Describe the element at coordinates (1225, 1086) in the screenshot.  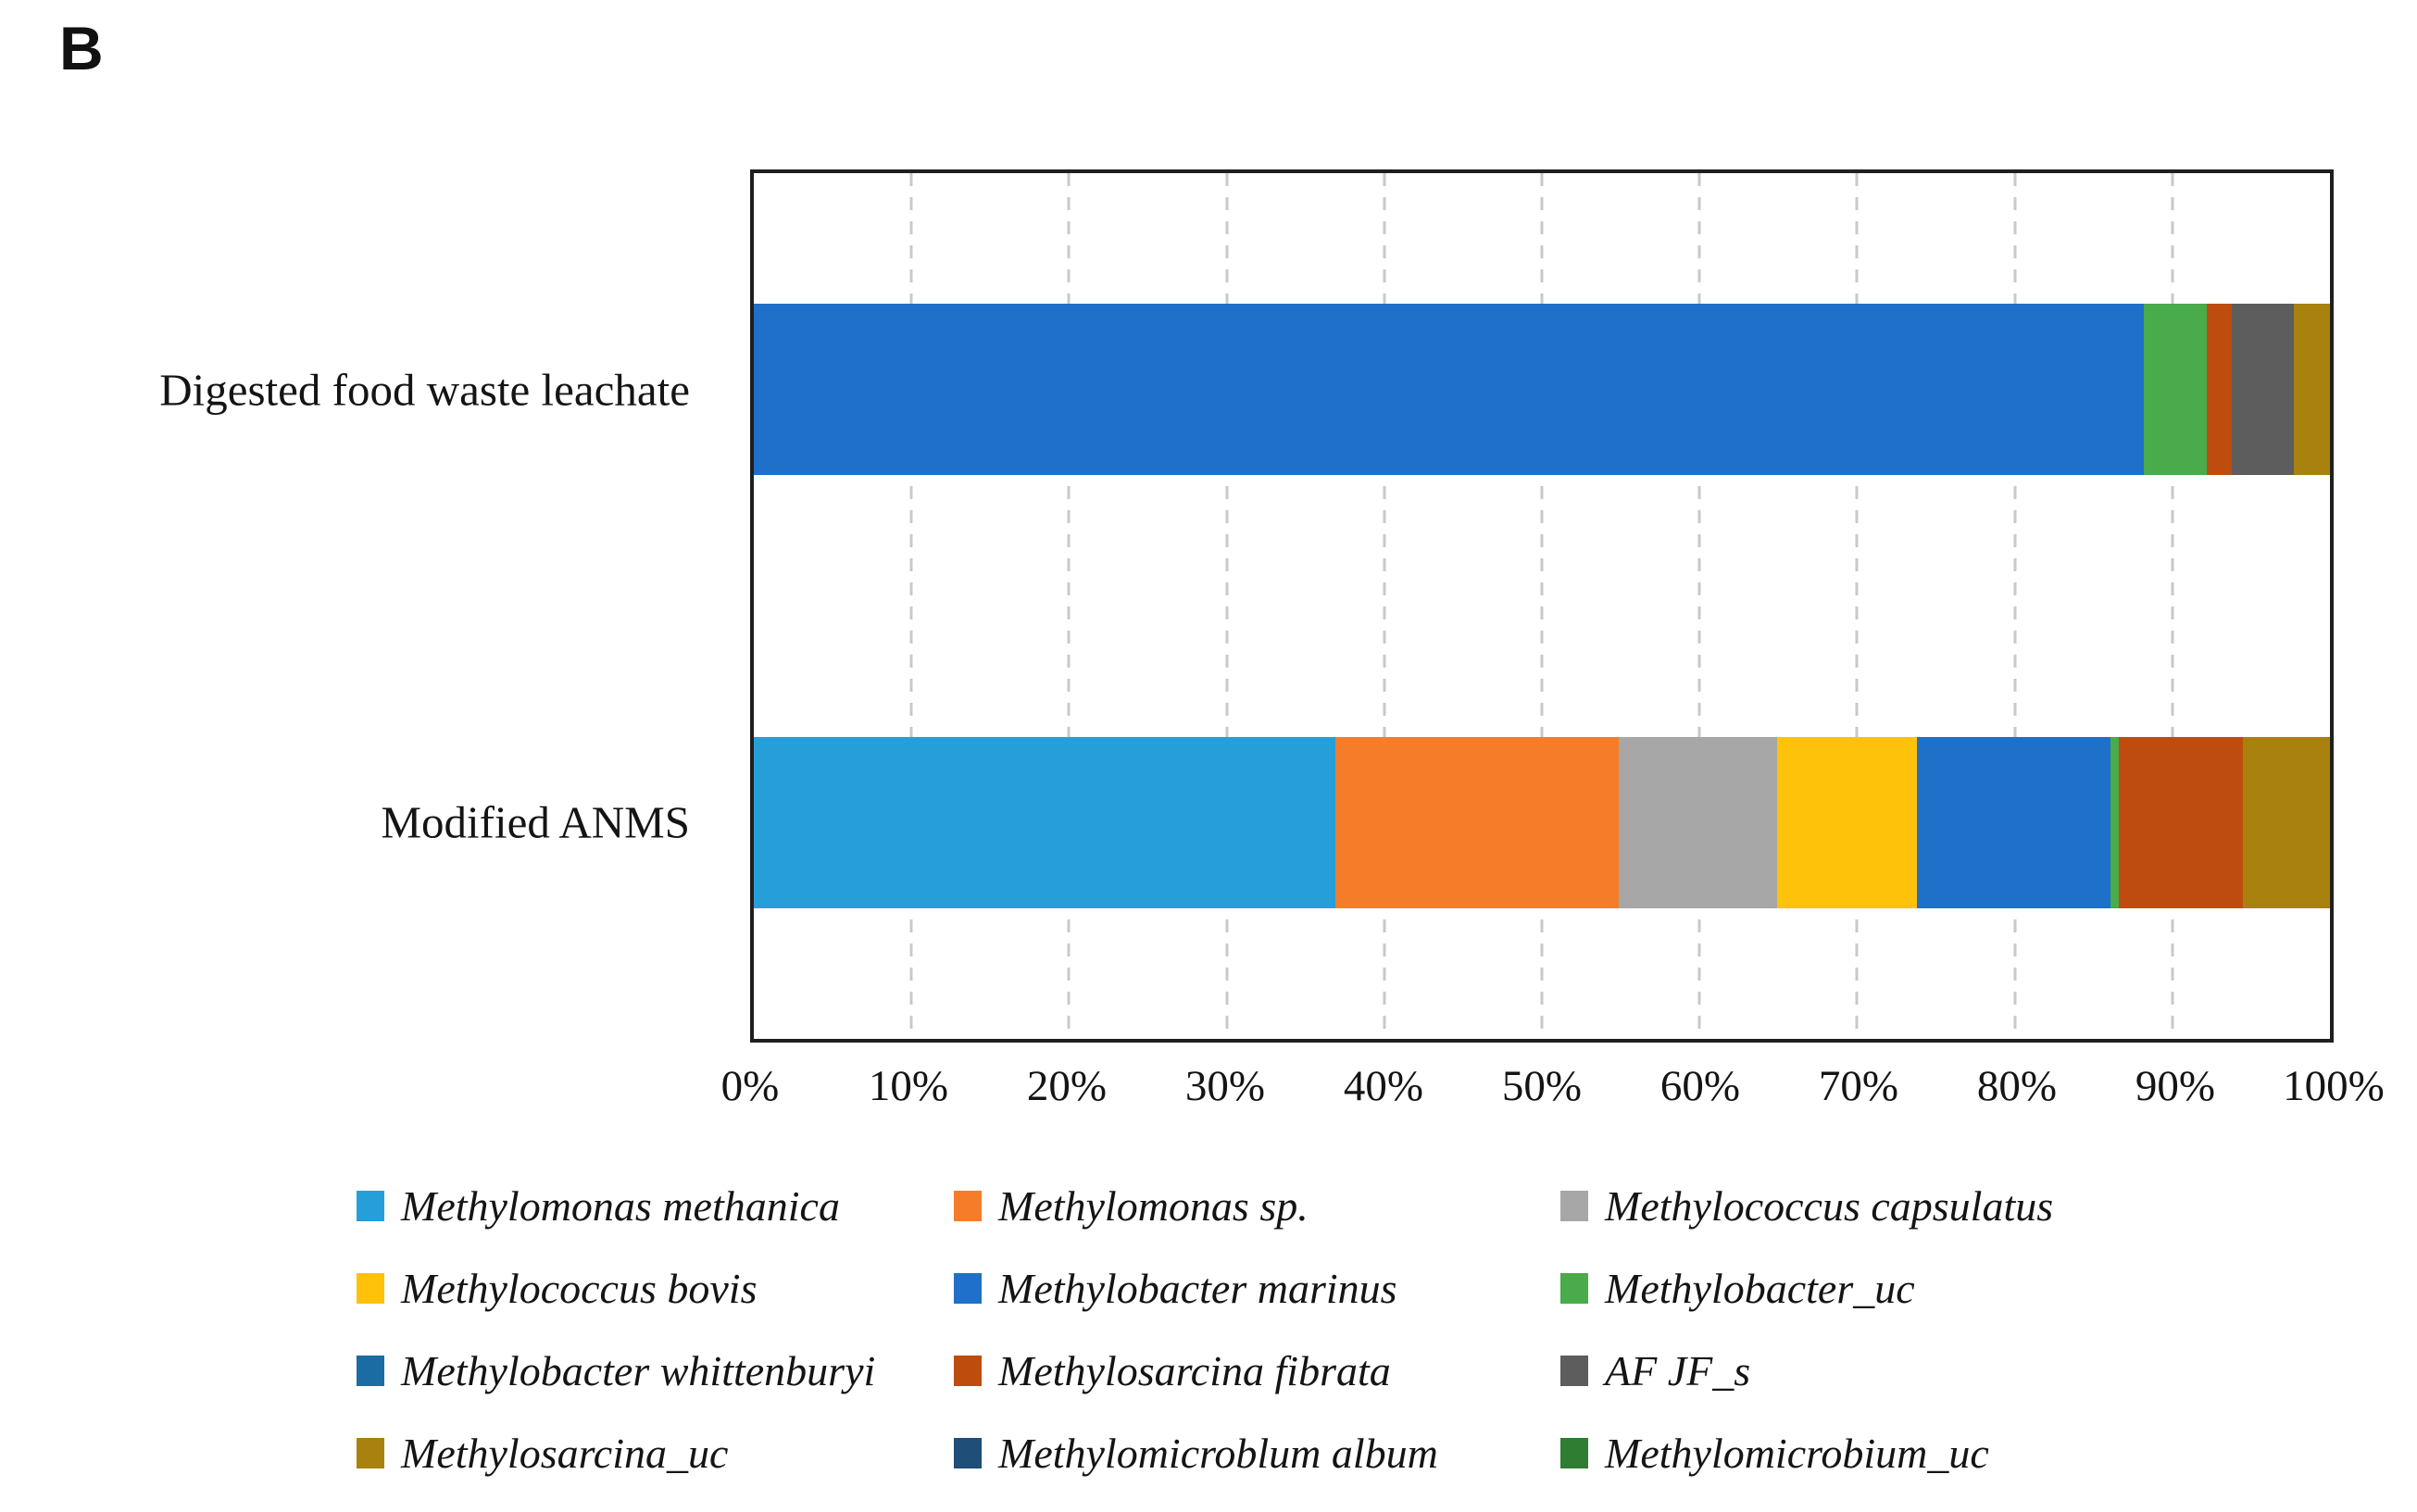
I see `x-tick-label: 30%` at that location.